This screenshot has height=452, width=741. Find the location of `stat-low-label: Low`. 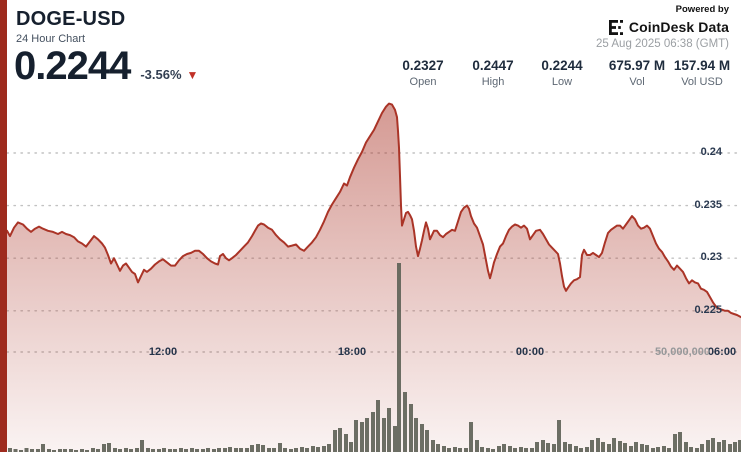

stat-low-label: Low is located at coordinates (562, 82).